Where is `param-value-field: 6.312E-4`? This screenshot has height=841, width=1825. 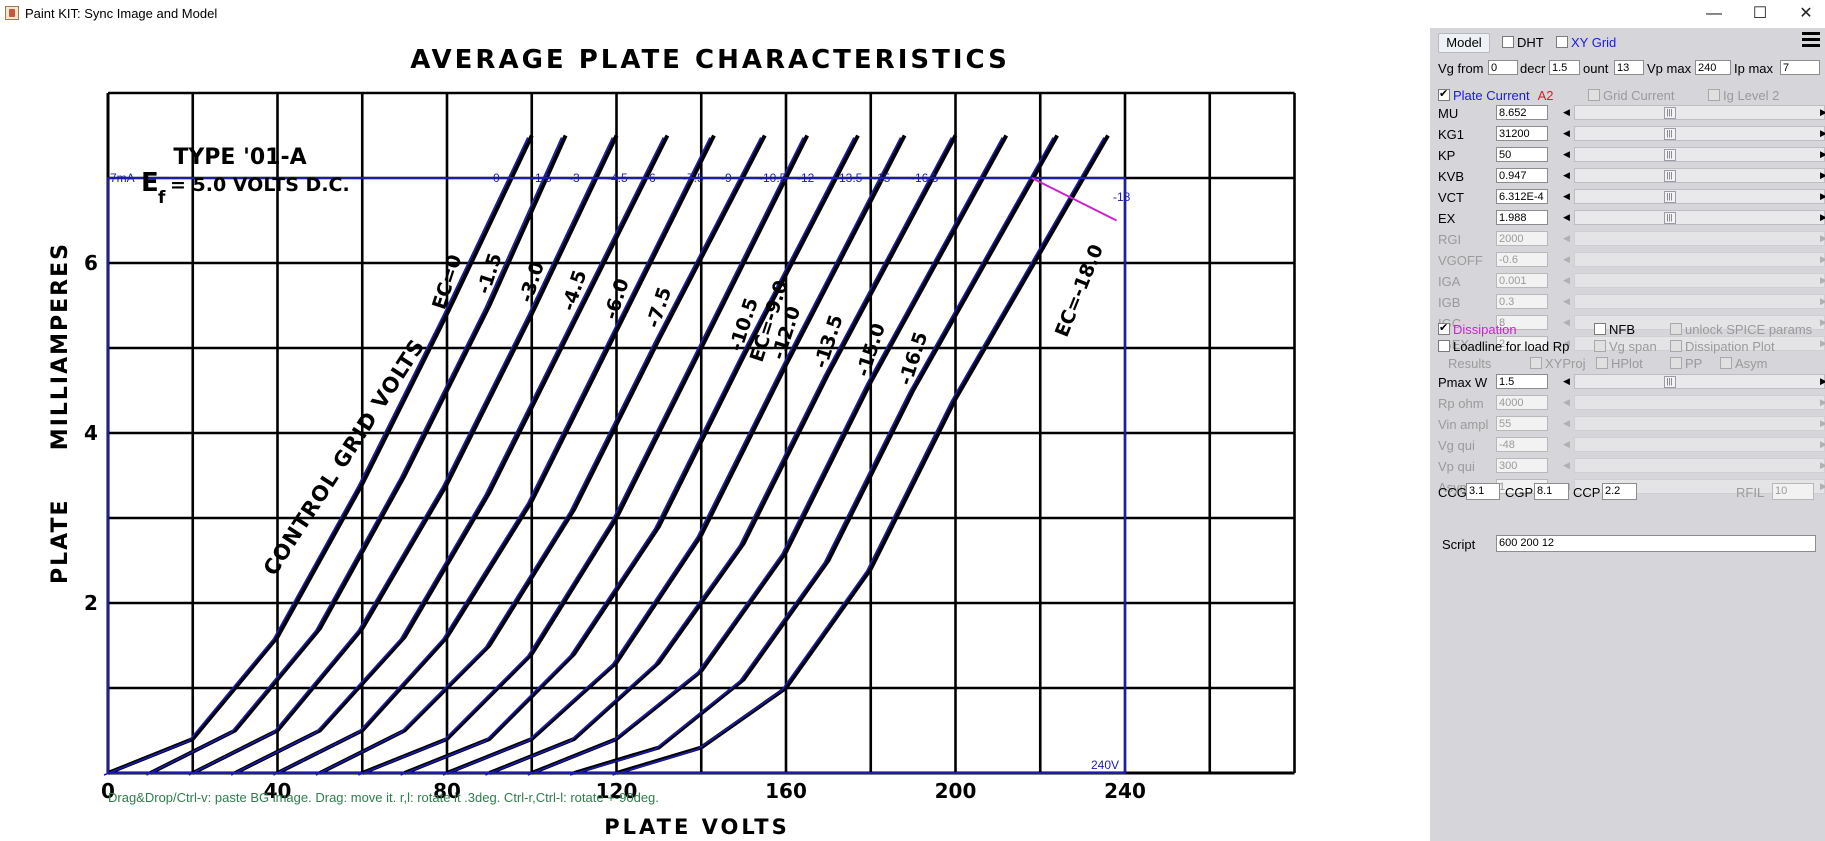 param-value-field: 6.312E-4 is located at coordinates (1522, 196).